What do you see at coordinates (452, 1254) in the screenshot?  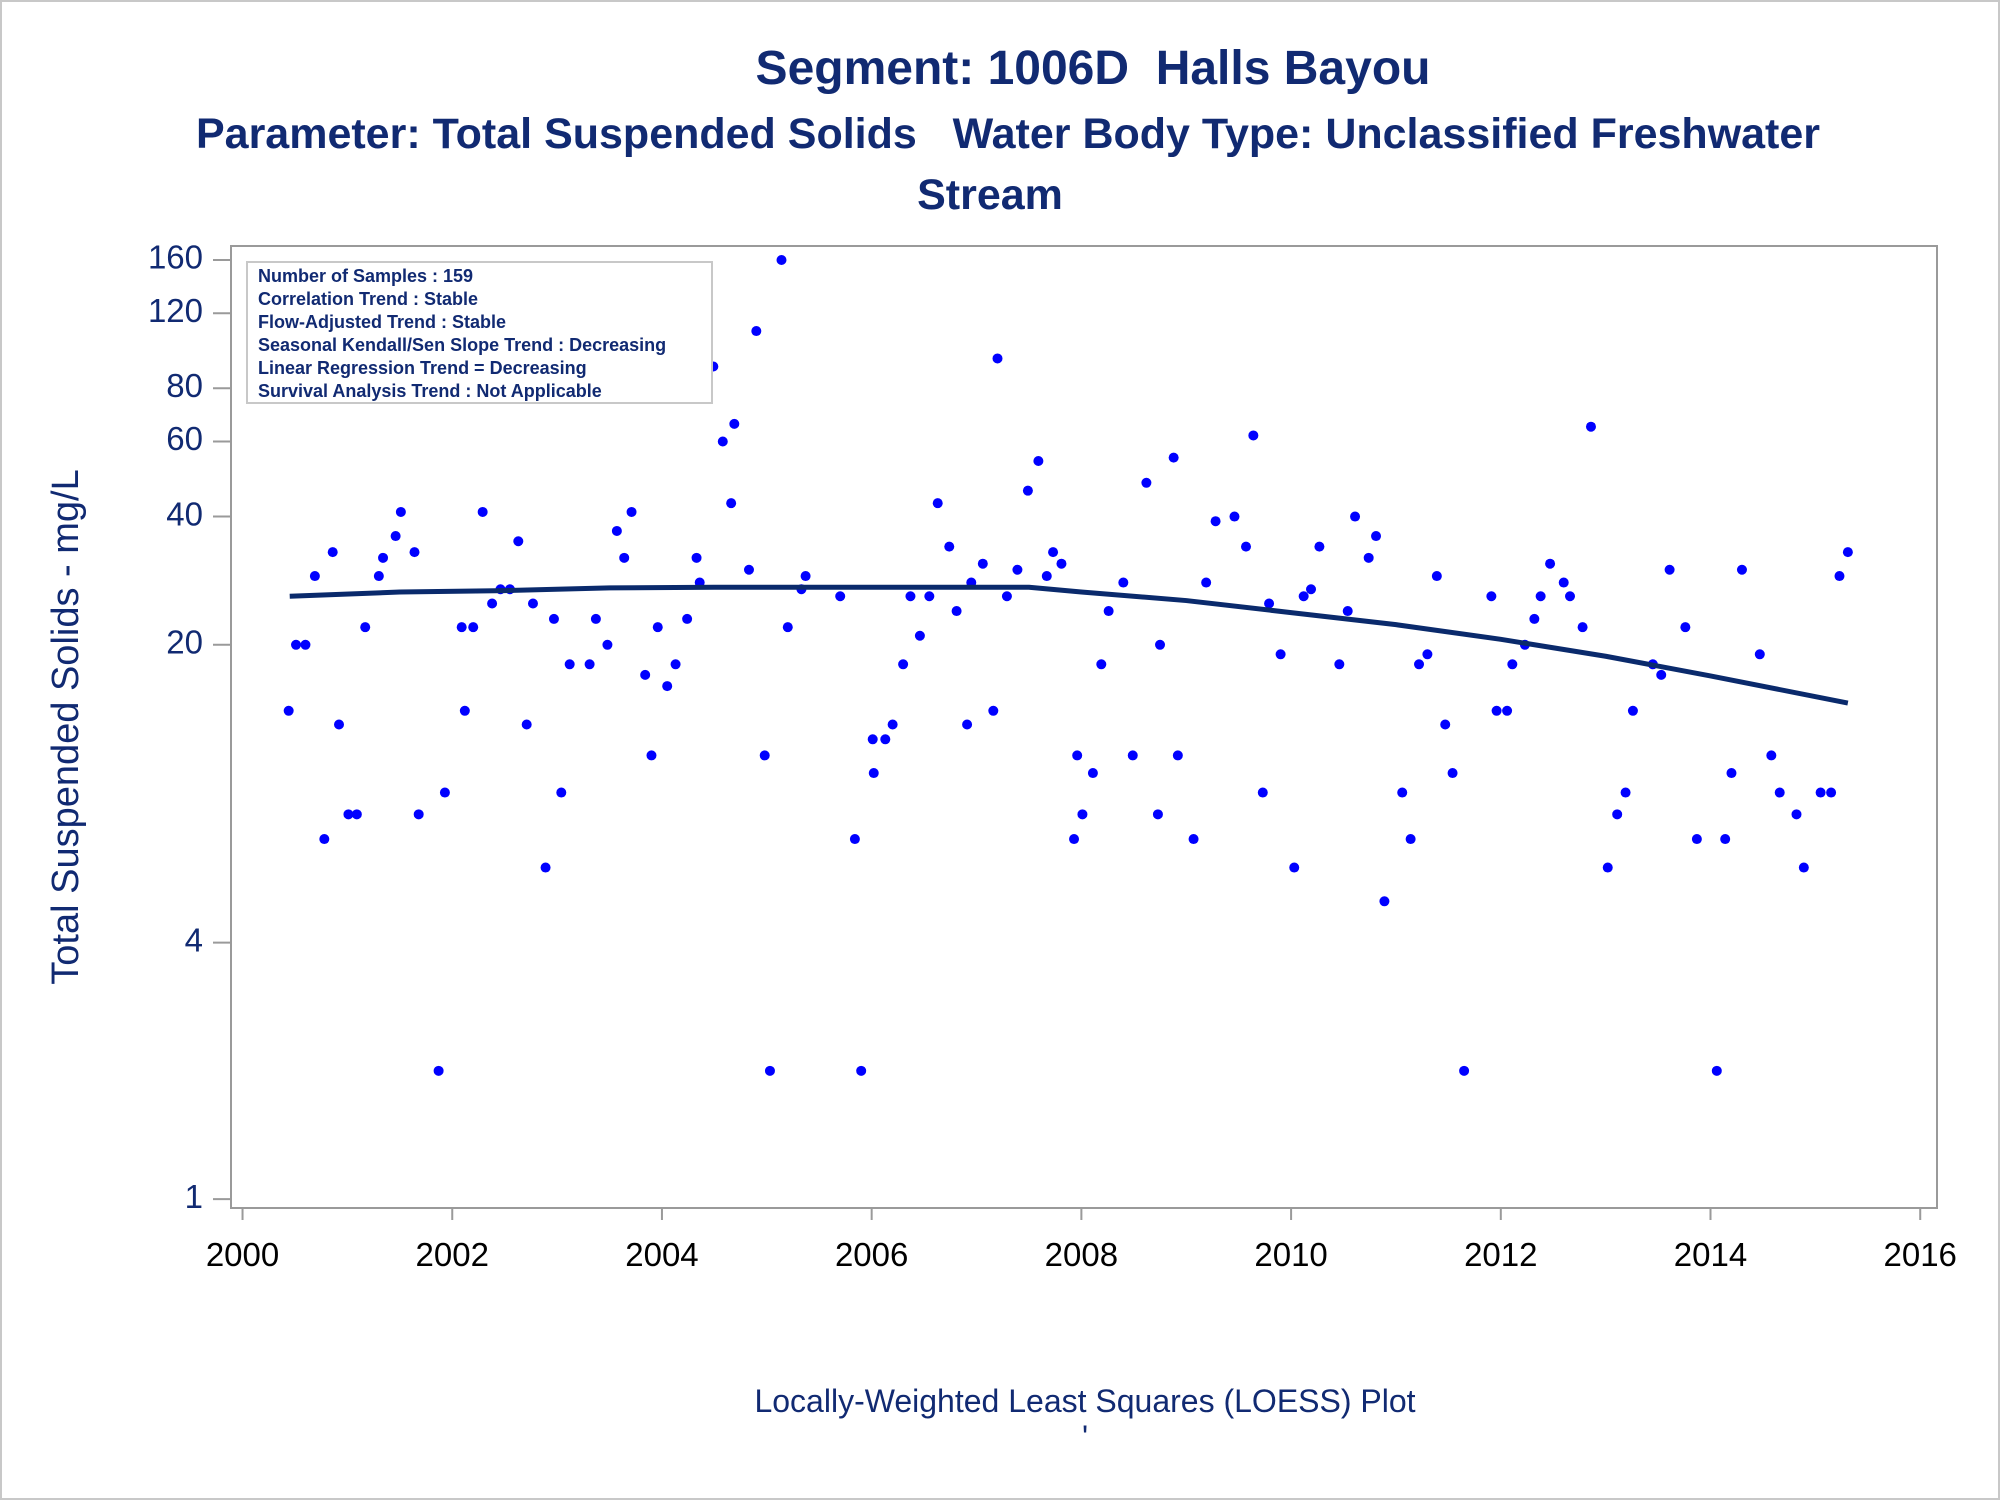 I see `x-tick-label: 2002` at bounding box center [452, 1254].